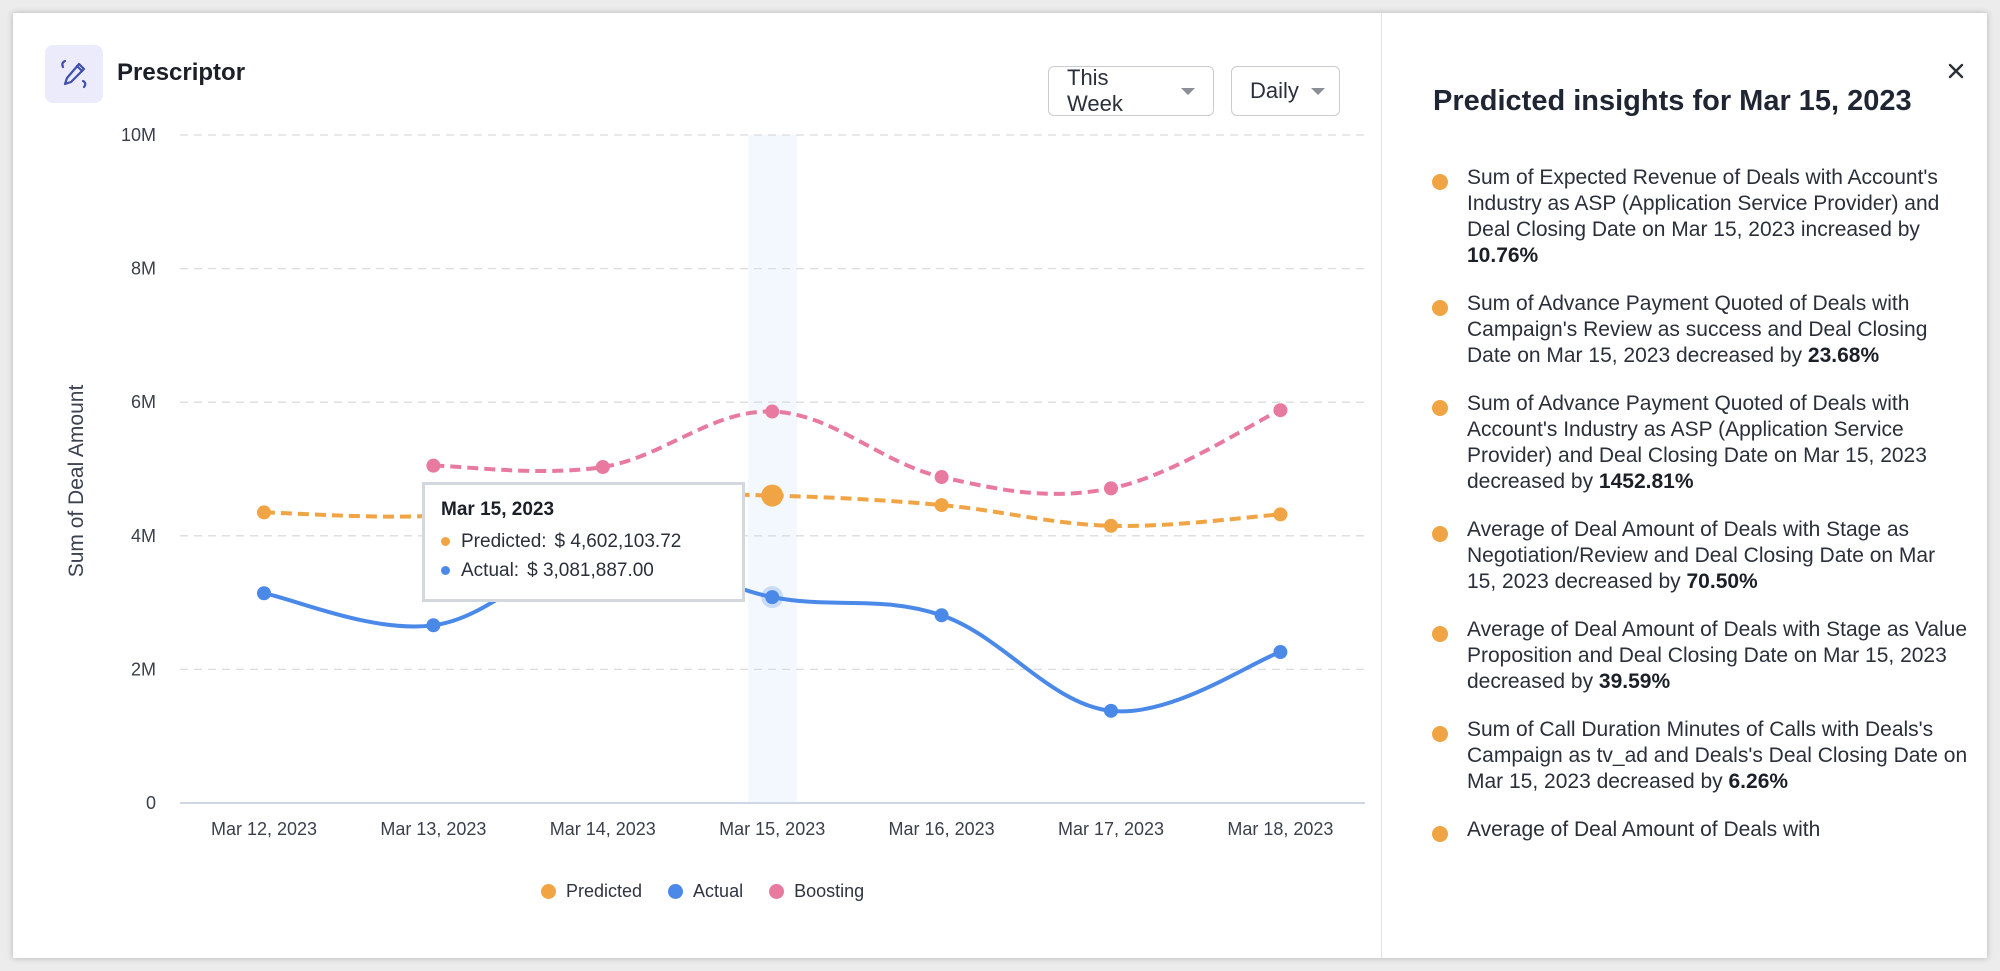 The width and height of the screenshot is (2000, 971). I want to click on granularity-dropdown: Daily, so click(1285, 91).